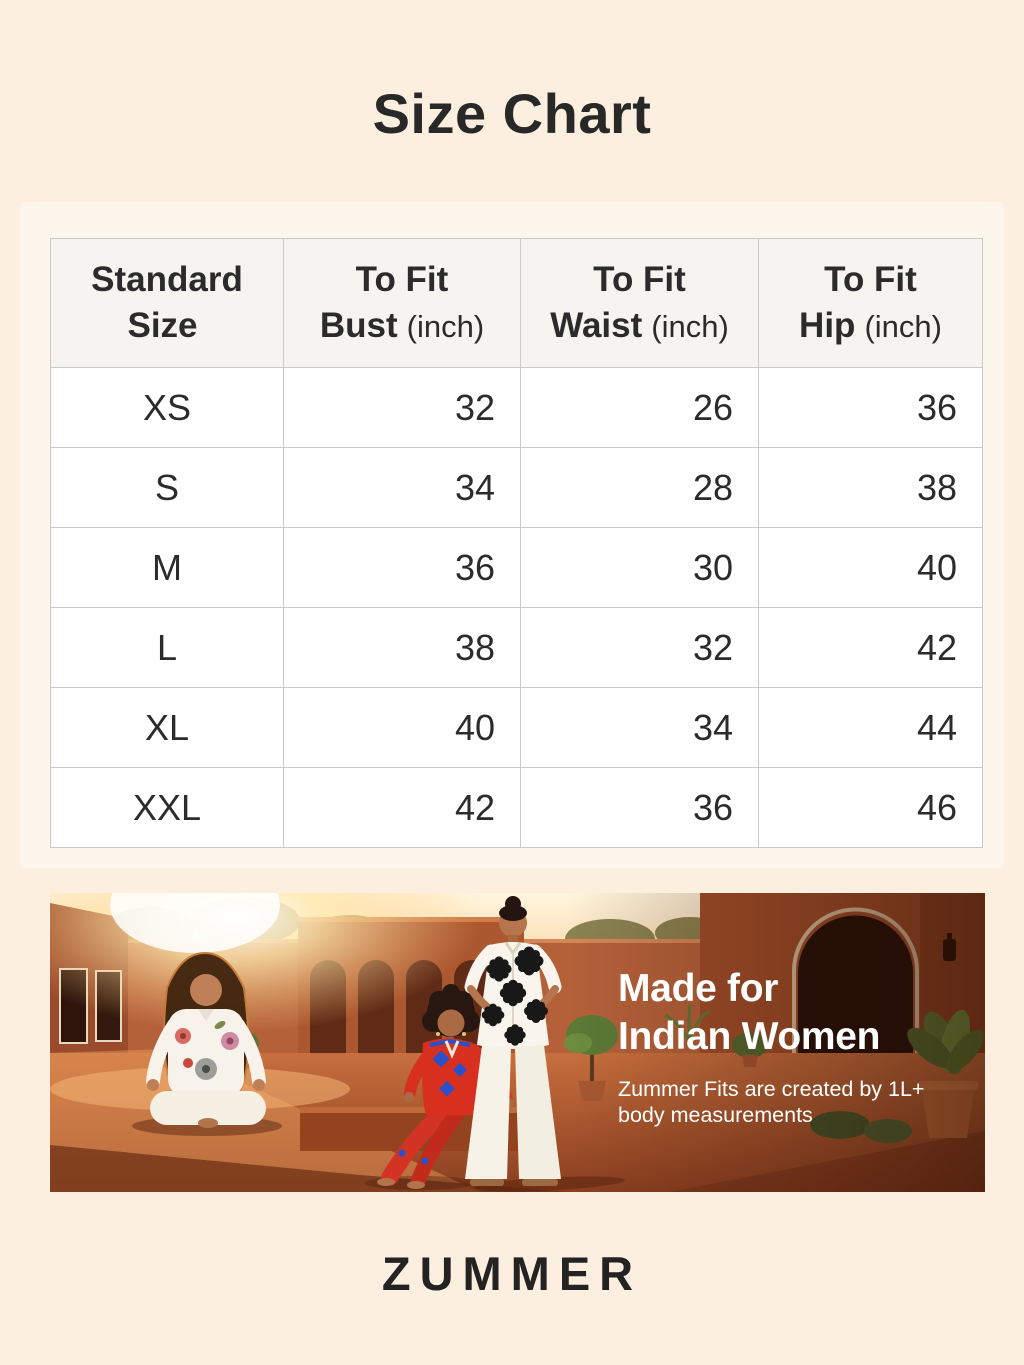 The image size is (1024, 1365). What do you see at coordinates (749, 1036) in the screenshot?
I see `banner-headline-line2: Indian Women` at bounding box center [749, 1036].